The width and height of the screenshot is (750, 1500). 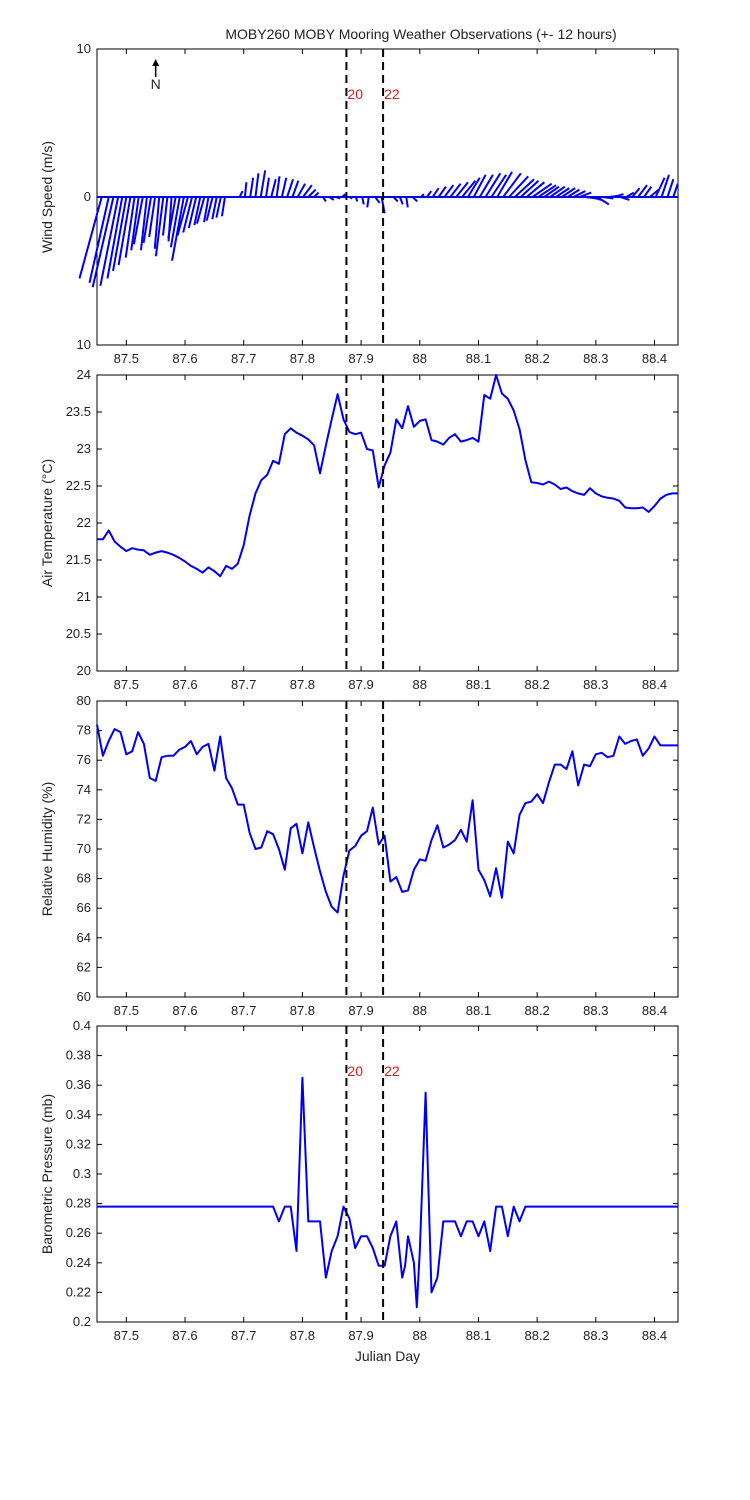 What do you see at coordinates (84, 996) in the screenshot?
I see `rh-y-tick-label: 60` at bounding box center [84, 996].